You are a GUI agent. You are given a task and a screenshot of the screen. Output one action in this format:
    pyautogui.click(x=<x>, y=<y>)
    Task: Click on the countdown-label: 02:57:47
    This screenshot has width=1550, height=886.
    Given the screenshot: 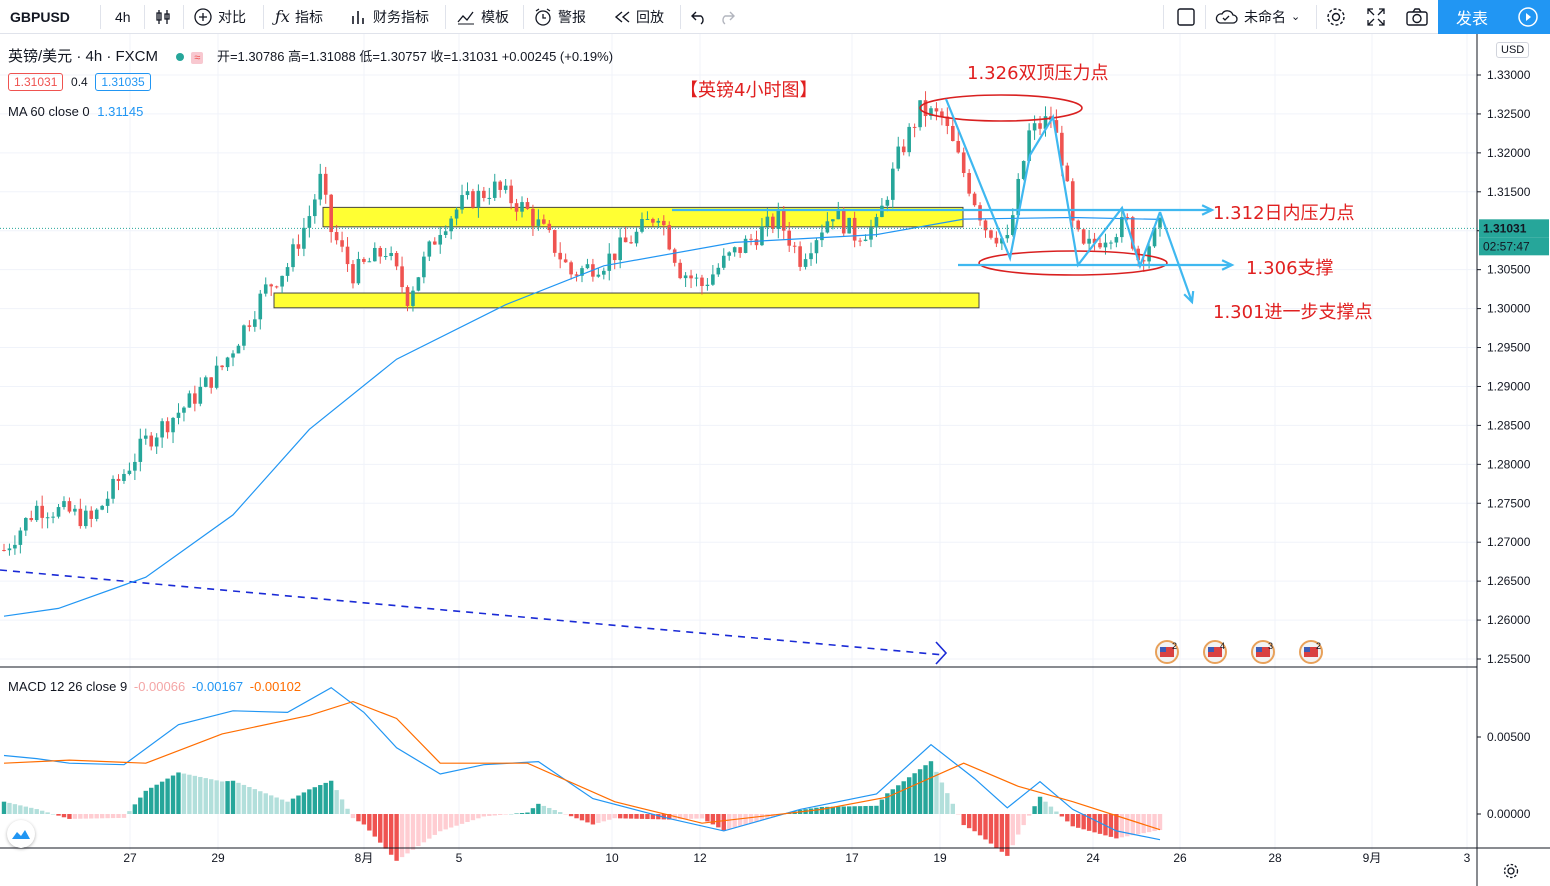 What is the action you would take?
    pyautogui.click(x=1506, y=246)
    